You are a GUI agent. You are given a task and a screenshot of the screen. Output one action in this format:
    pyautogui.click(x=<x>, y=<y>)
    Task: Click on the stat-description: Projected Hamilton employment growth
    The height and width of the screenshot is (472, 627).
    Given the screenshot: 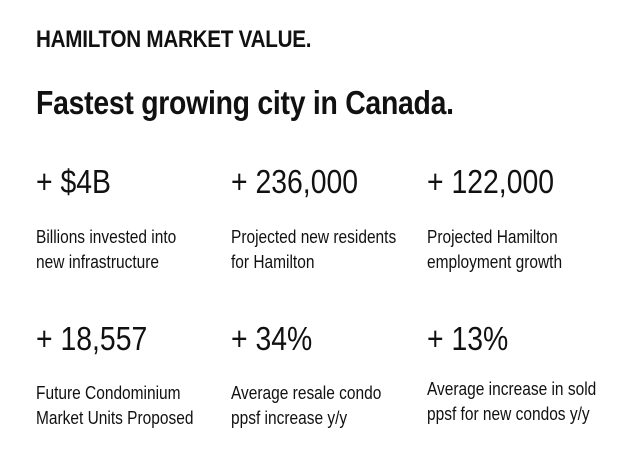 What is the action you would take?
    pyautogui.click(x=495, y=249)
    